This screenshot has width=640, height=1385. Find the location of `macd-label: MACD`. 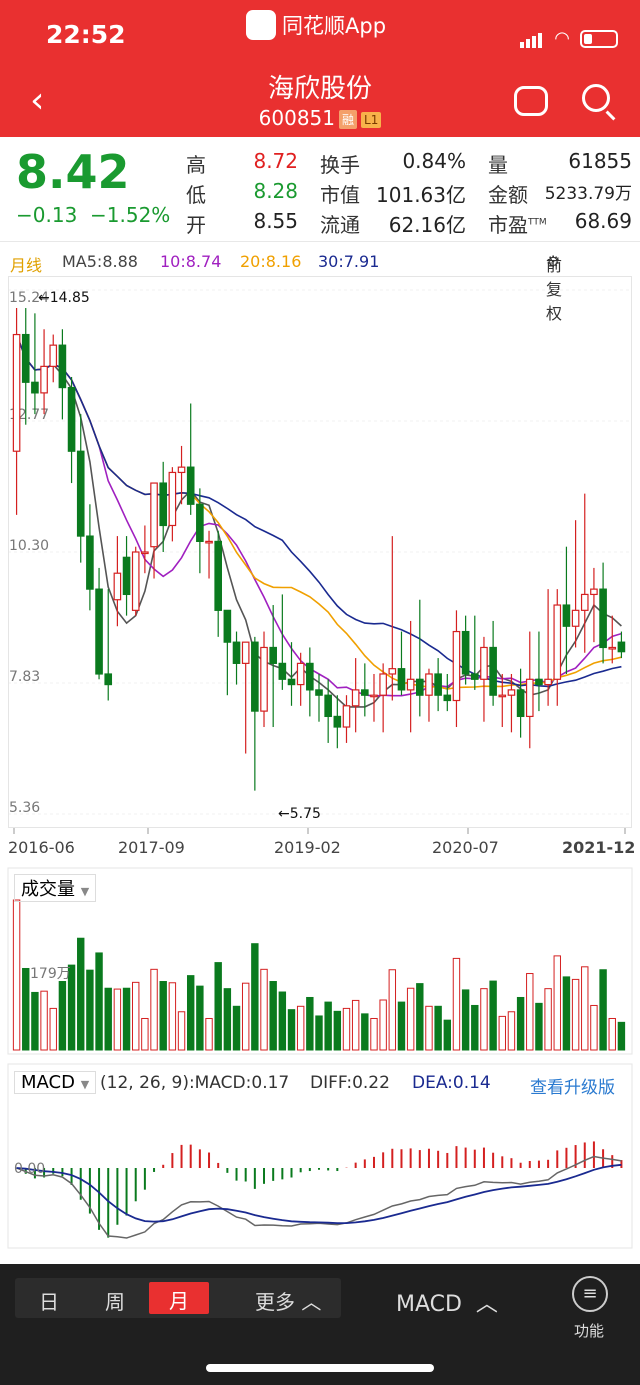

macd-label: MACD is located at coordinates (48, 1082).